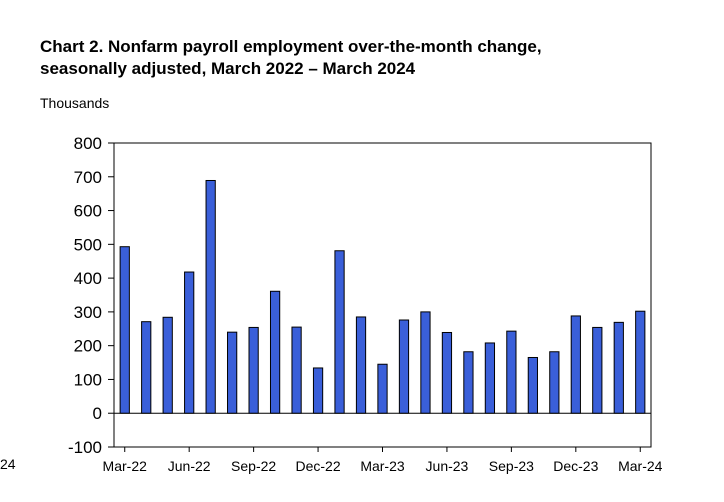 This screenshot has width=724, height=502. Describe the element at coordinates (640, 466) in the screenshot. I see `x-tick-label: Mar-24` at that location.